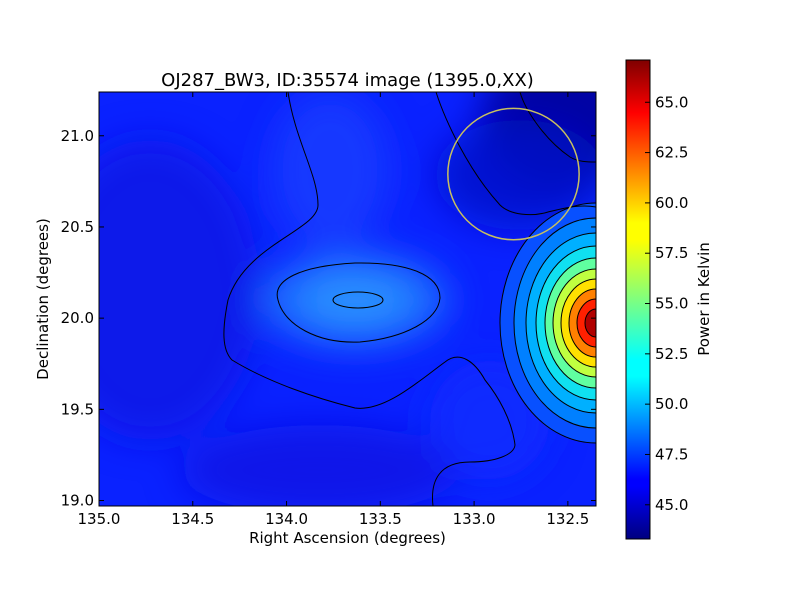 This screenshot has width=800, height=600. What do you see at coordinates (671, 354) in the screenshot?
I see `colorbar-tick-label: 52.5` at bounding box center [671, 354].